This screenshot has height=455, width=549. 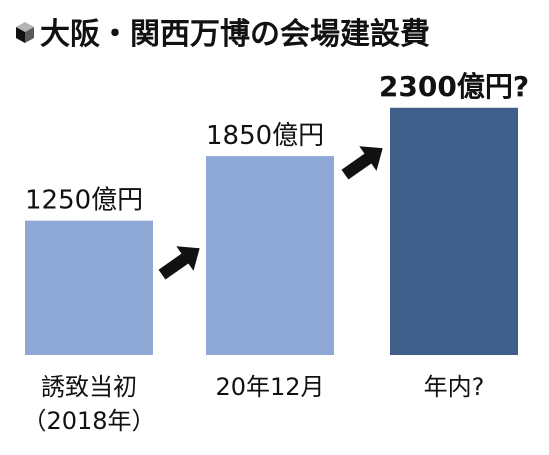 I want to click on value-label-3: 2300億円?, so click(x=454, y=86).